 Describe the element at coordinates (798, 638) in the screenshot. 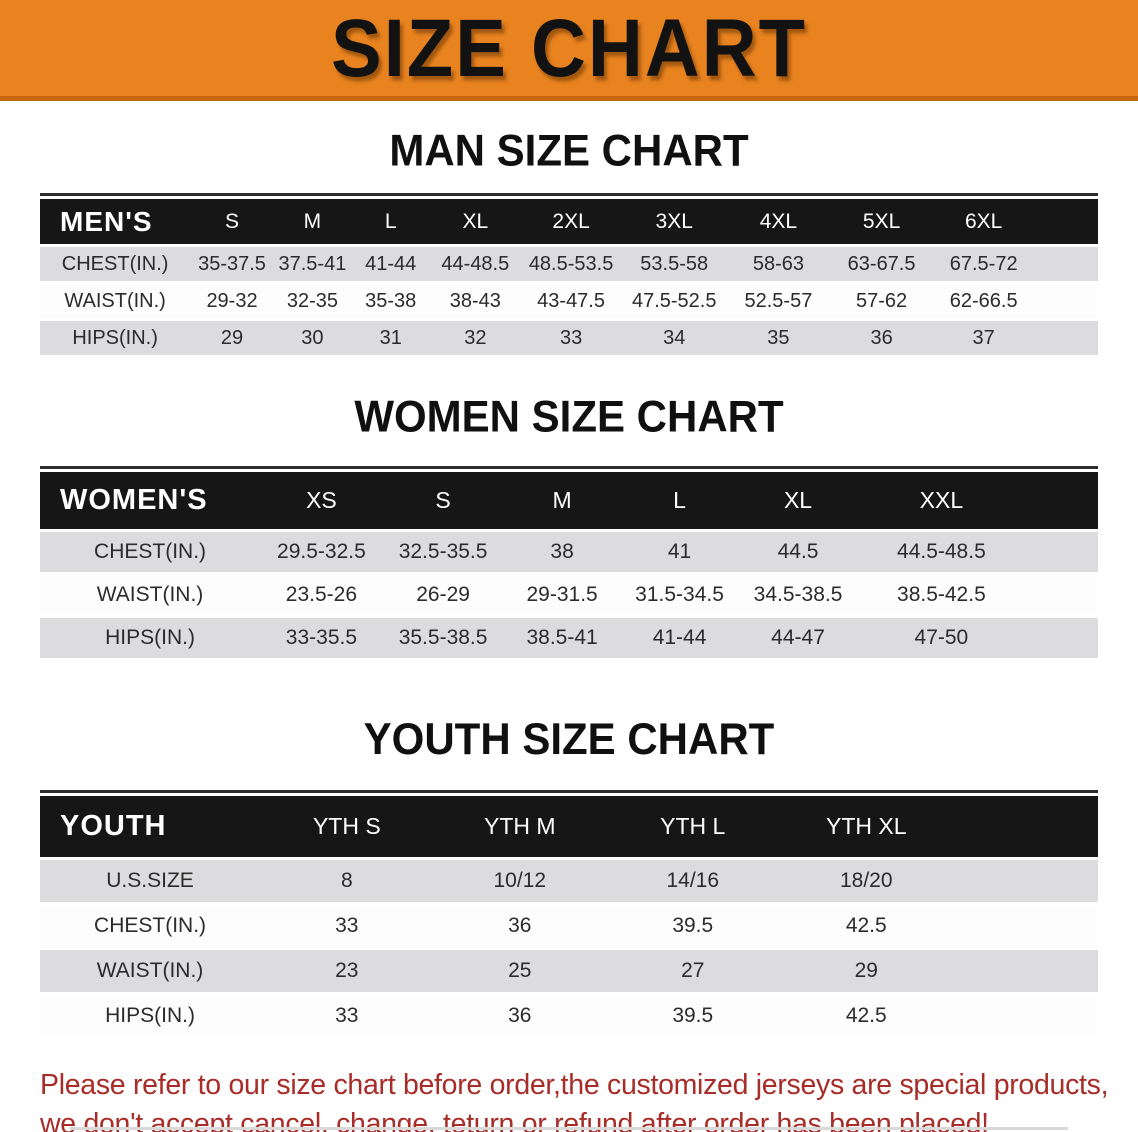

I see `size-value-cell: 44-47` at that location.